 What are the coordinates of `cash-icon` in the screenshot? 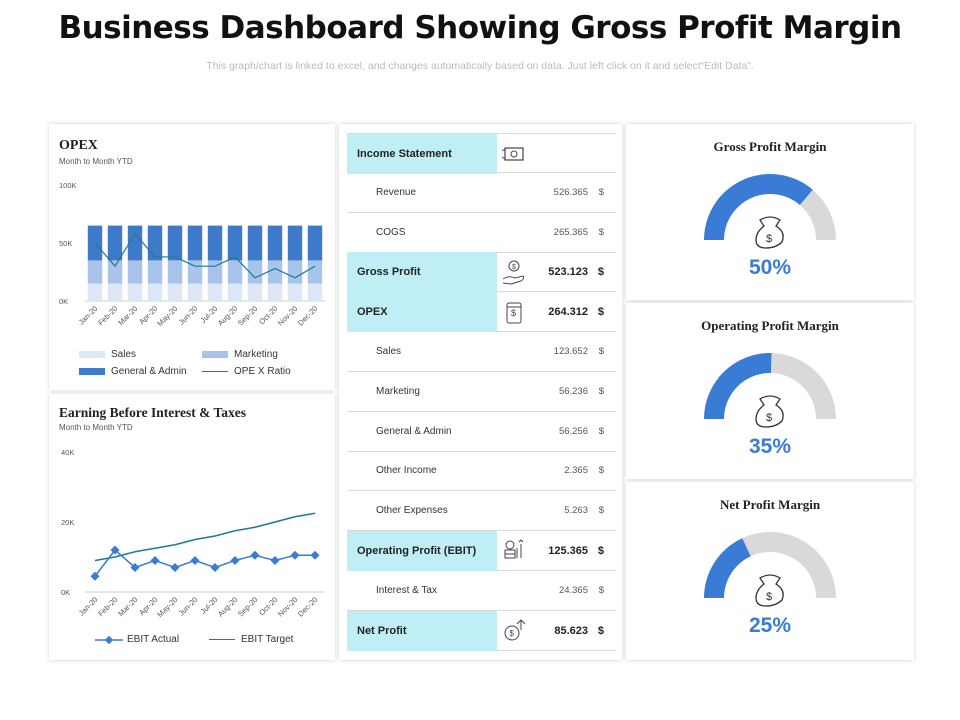 It's located at (512, 154).